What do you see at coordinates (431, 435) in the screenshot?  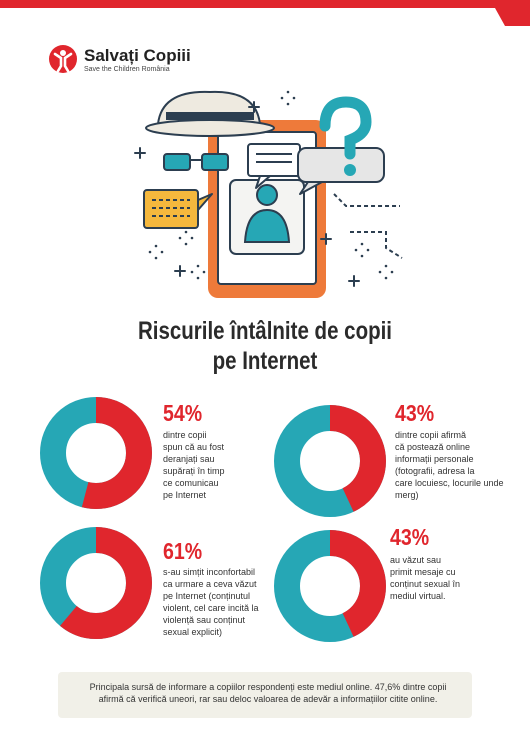 I see `stat-2-line-1: dintre copii afirmă` at bounding box center [431, 435].